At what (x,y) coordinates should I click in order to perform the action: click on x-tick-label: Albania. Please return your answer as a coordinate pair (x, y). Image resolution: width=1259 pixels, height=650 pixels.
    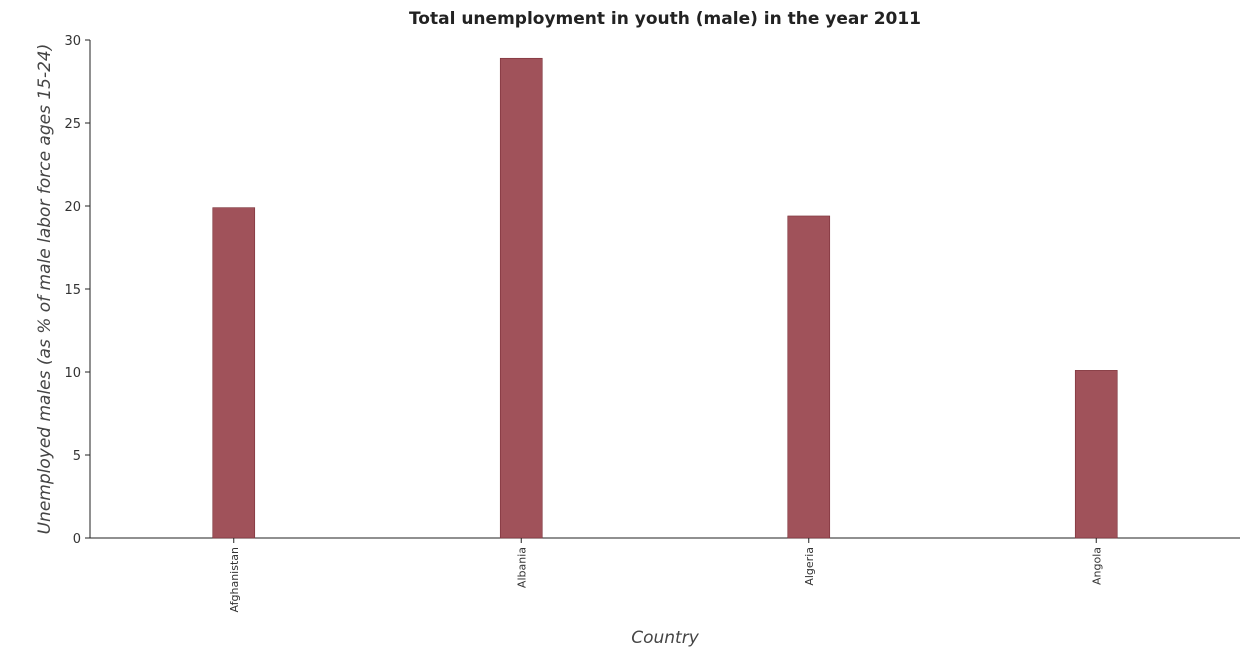
    Looking at the image, I should click on (521, 567).